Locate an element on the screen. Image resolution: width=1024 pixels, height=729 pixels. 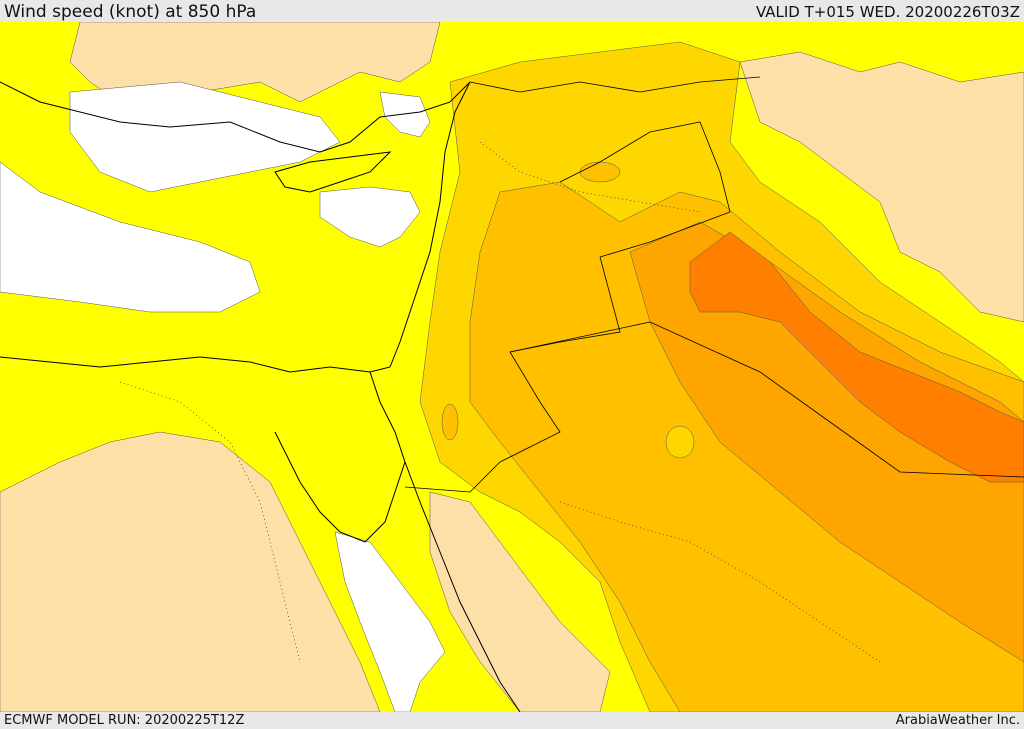
coastline-redsea-east is located at coordinates (462, 586).